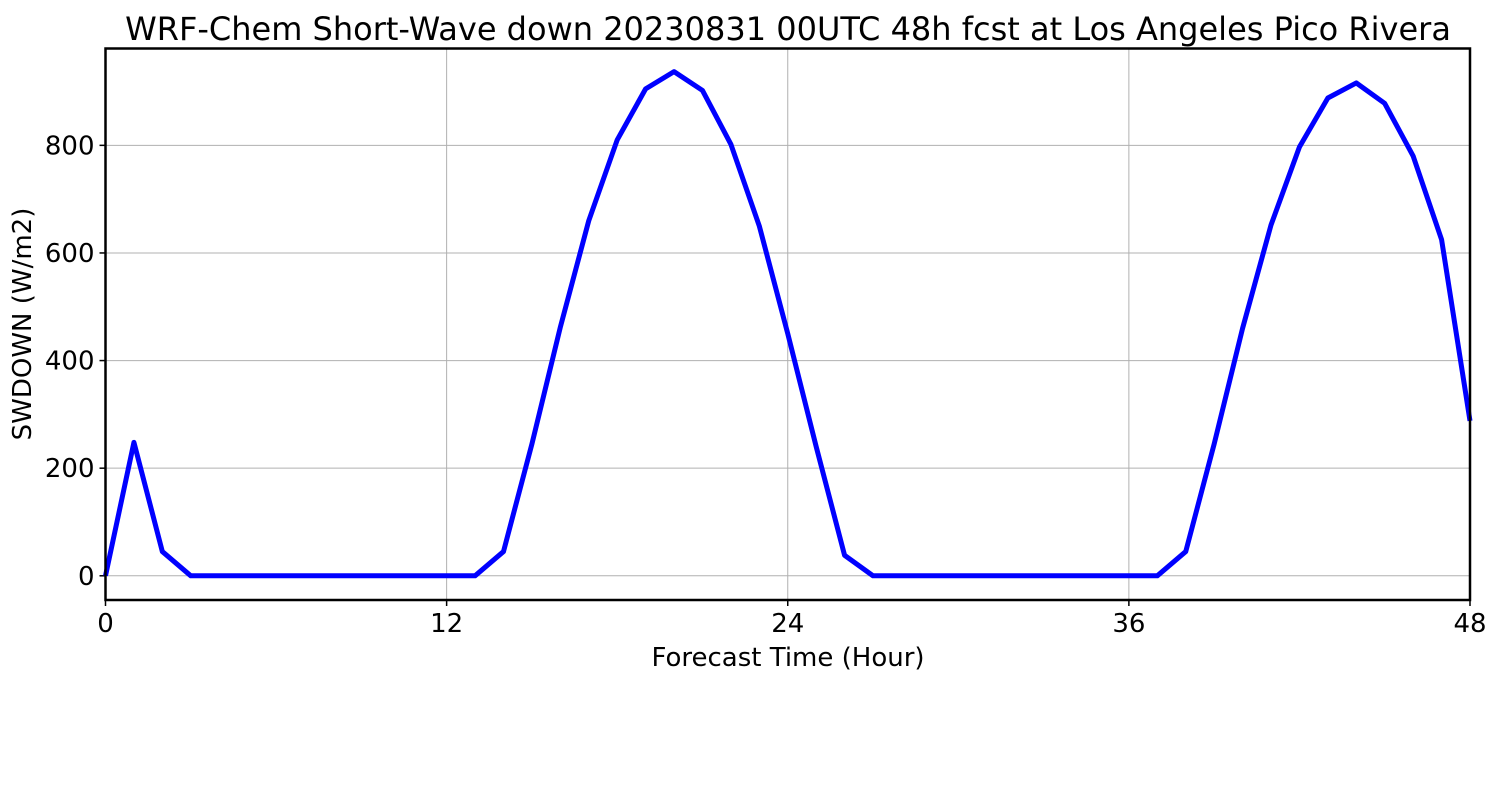  Describe the element at coordinates (787, 658) in the screenshot. I see `x-axis-label: Forecast Time (Hour)` at that location.